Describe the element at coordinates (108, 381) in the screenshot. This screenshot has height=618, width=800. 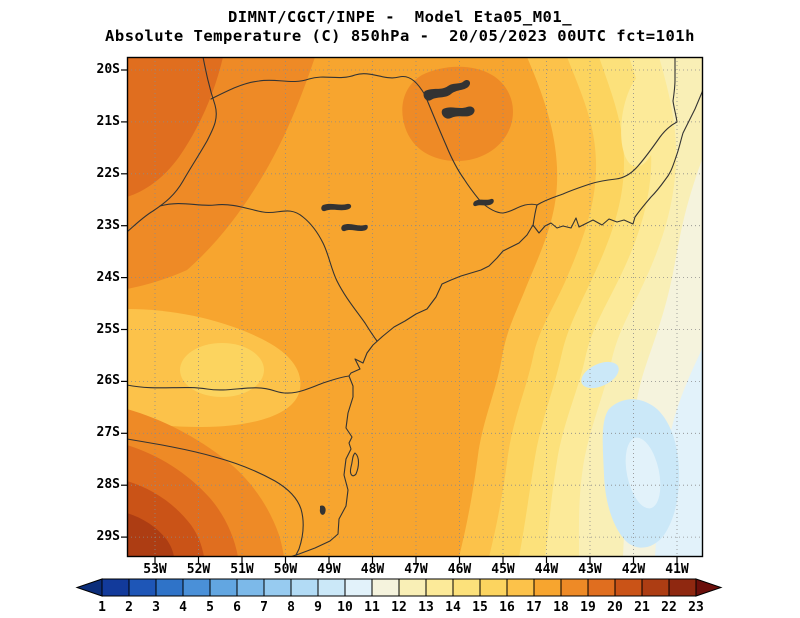
I see `y-tick-label: 26S` at that location.